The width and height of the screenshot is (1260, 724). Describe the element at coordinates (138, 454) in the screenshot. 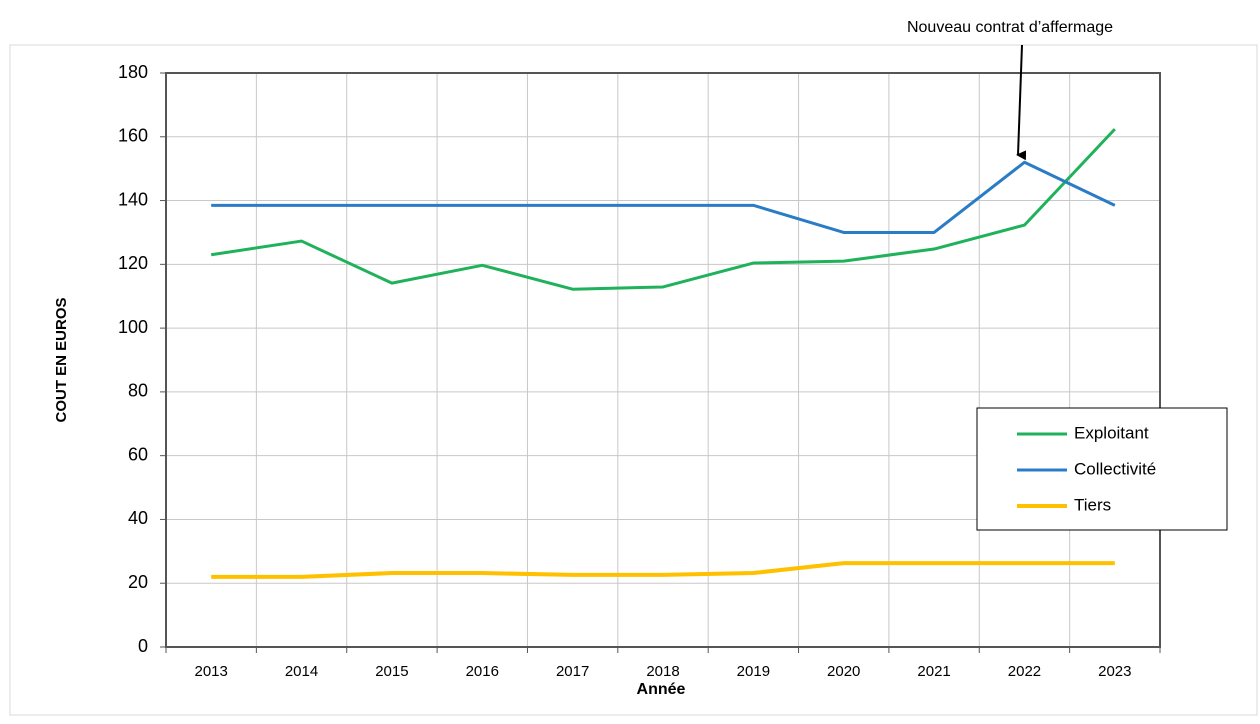

I see `y-tick-label: 60` at that location.